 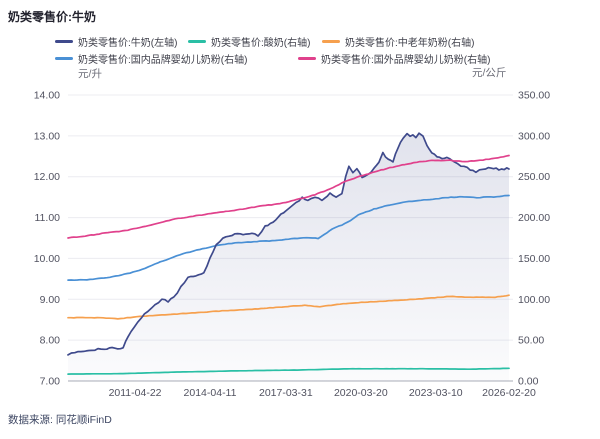 I want to click on series-line-senior-milk-powder, so click(x=288, y=307).